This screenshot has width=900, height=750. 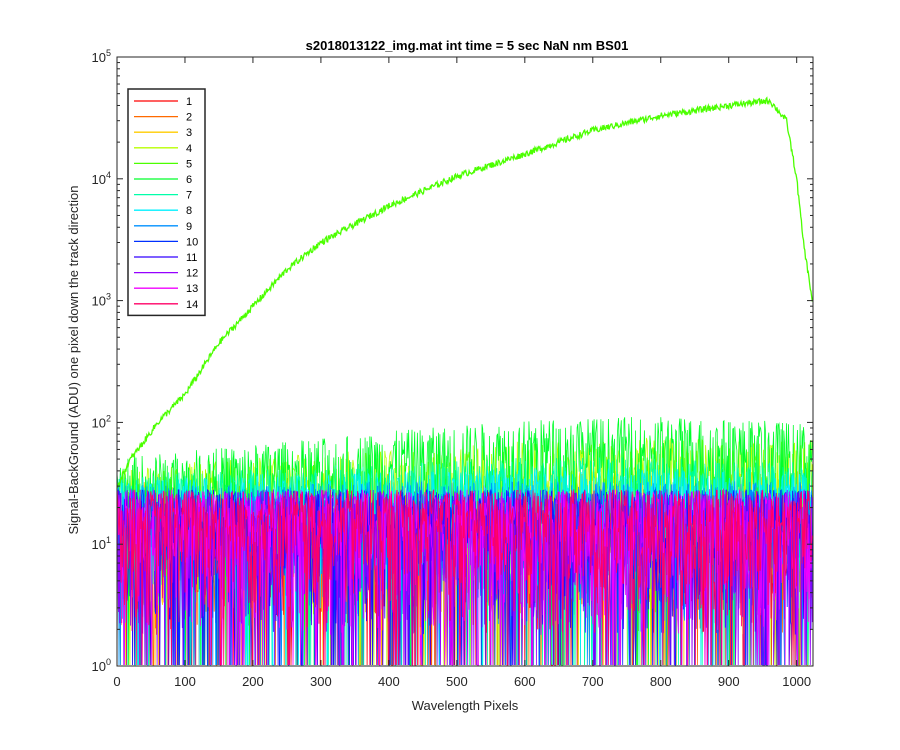 I want to click on legend-label: 14, so click(x=192, y=305).